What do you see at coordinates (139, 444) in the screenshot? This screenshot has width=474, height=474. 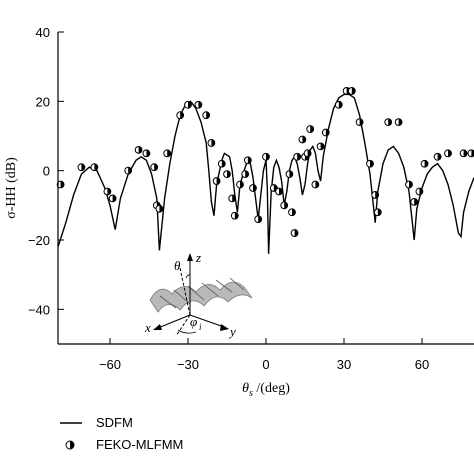 I see `legend-marker-label: FEKO-MLFMM` at bounding box center [139, 444].